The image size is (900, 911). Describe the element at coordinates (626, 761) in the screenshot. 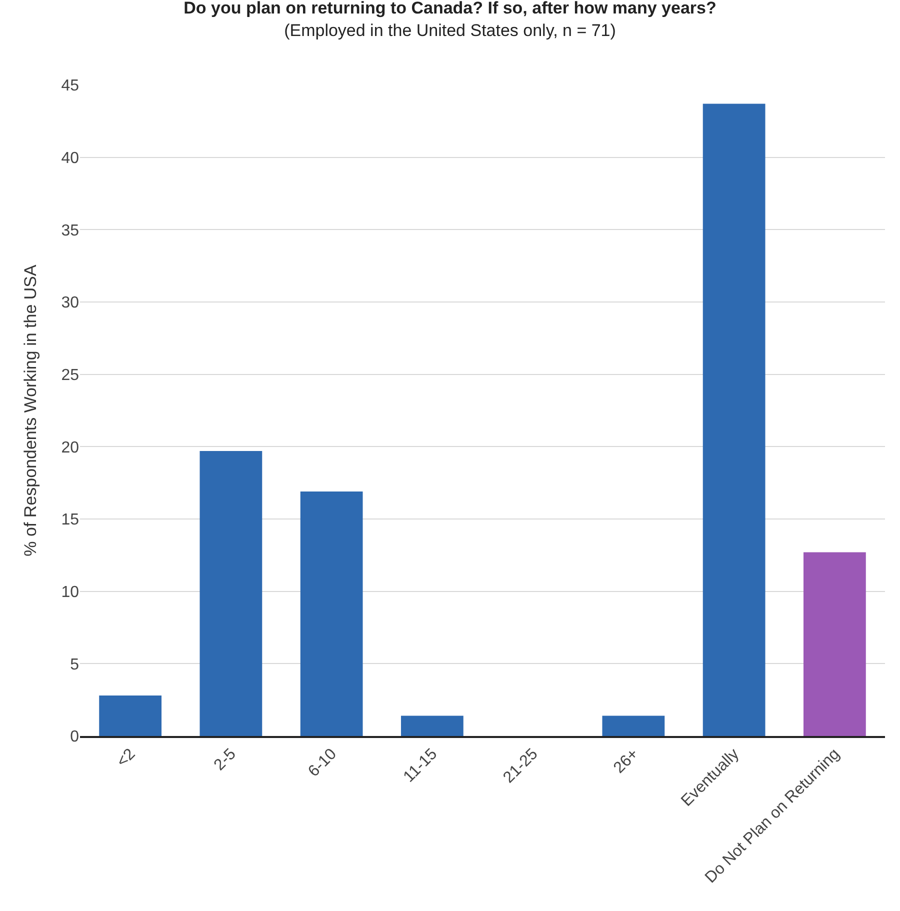

I see `x-tick-label: 26+` at that location.